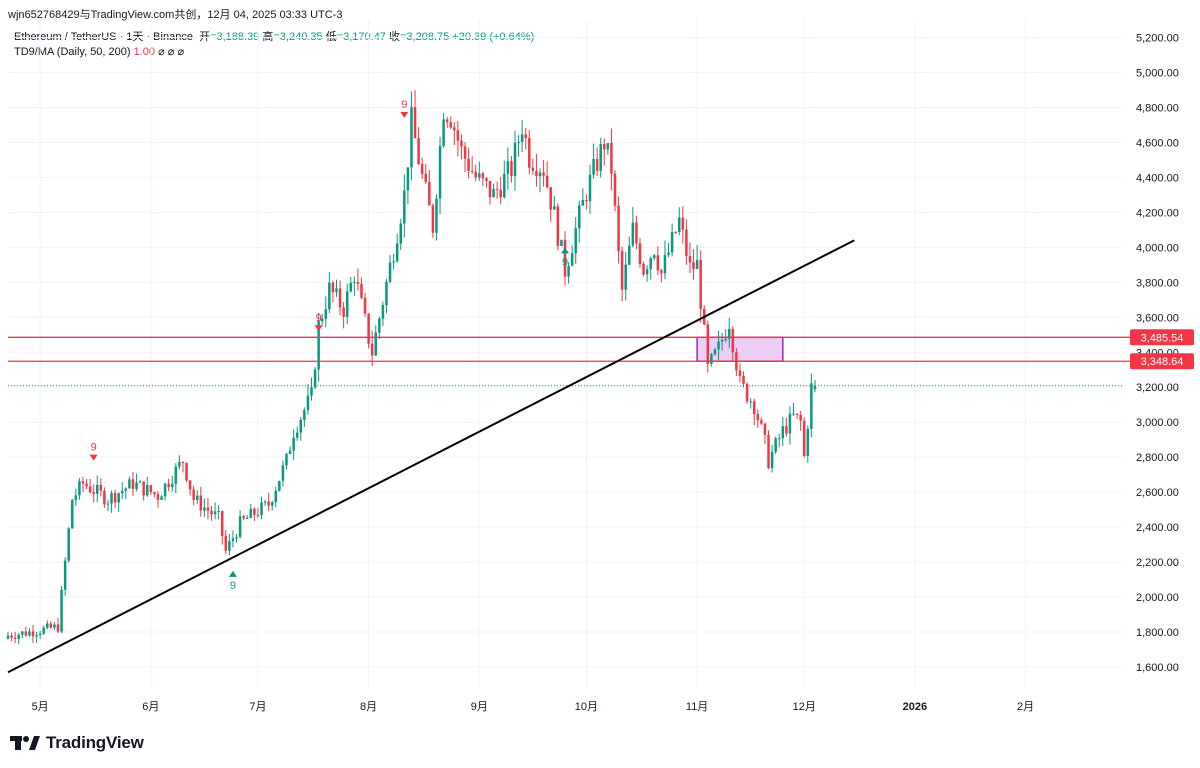  What do you see at coordinates (1157, 318) in the screenshot?
I see `price-tick-label: 3,600.00` at bounding box center [1157, 318].